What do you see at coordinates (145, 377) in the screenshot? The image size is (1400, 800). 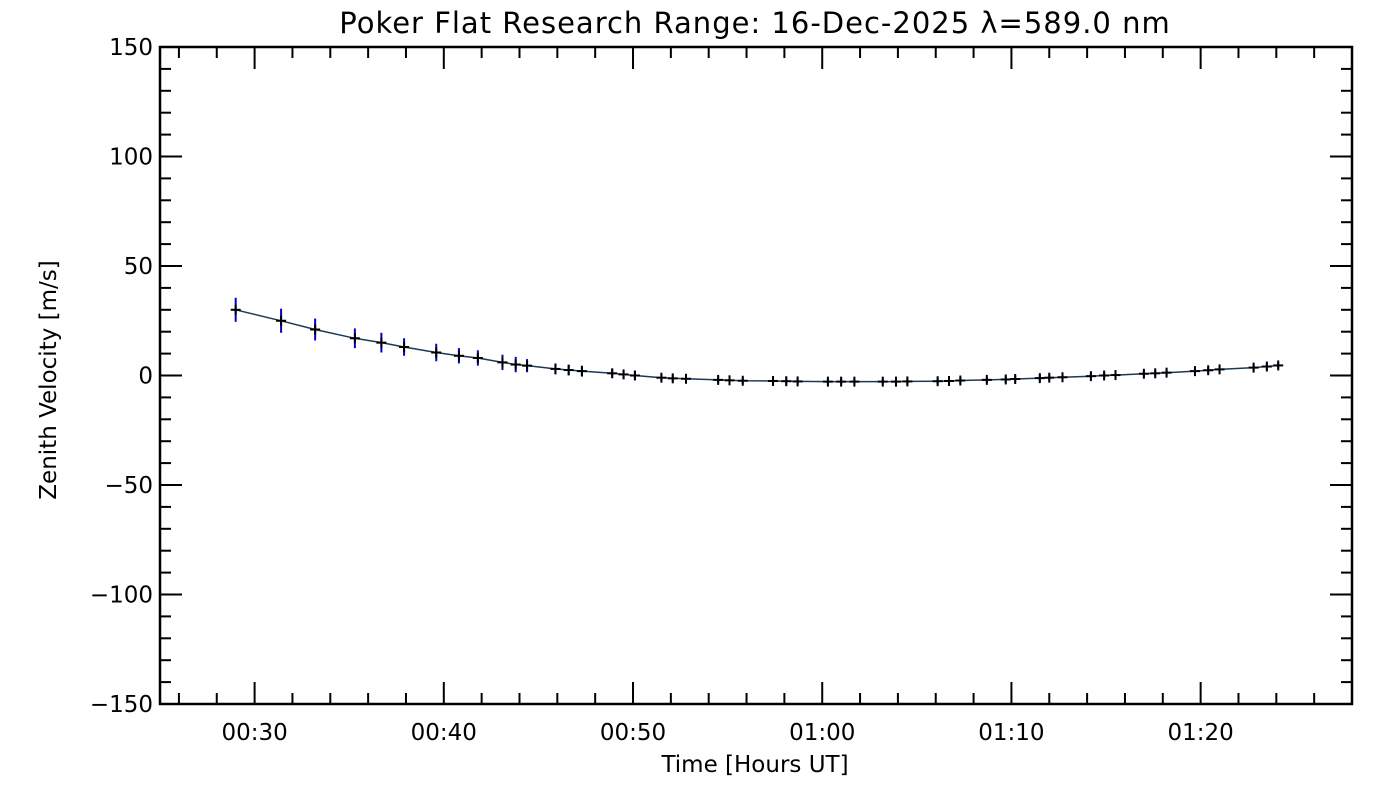 I see `y-tick-label: 0` at bounding box center [145, 377].